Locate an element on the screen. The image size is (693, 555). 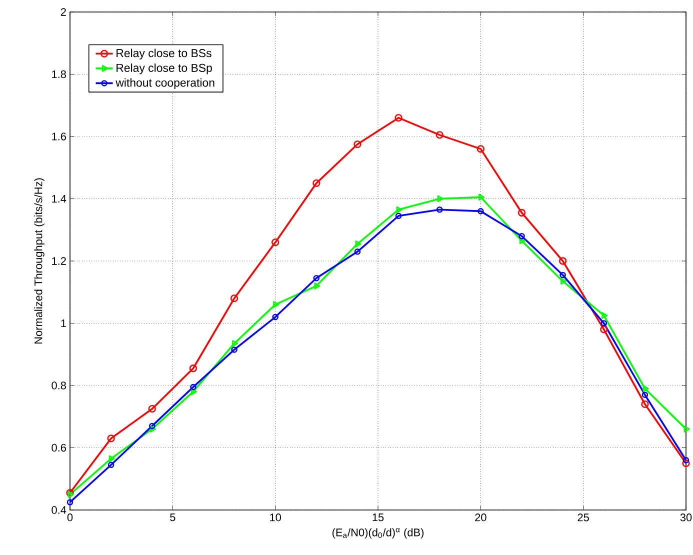
y-tick-label: 2 is located at coordinates (63, 12).